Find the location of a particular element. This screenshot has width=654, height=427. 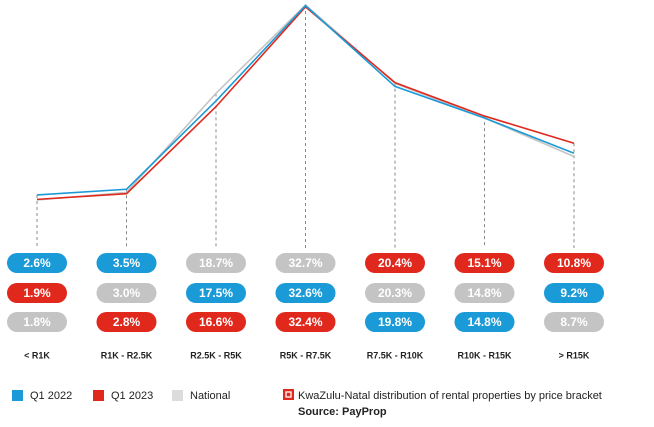

x-tick-label: R10K - R15K is located at coordinates (484, 355).